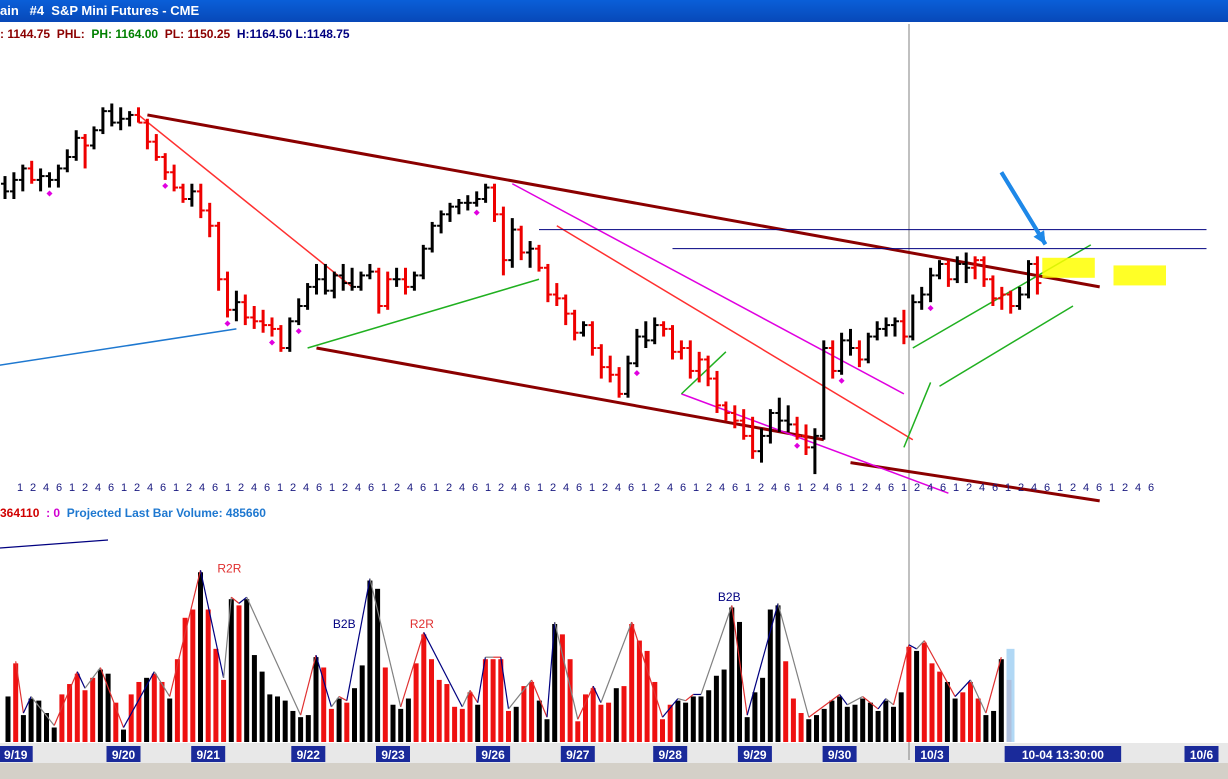 The width and height of the screenshot is (1228, 779). I want to click on date-label: 9/30, so click(840, 755).